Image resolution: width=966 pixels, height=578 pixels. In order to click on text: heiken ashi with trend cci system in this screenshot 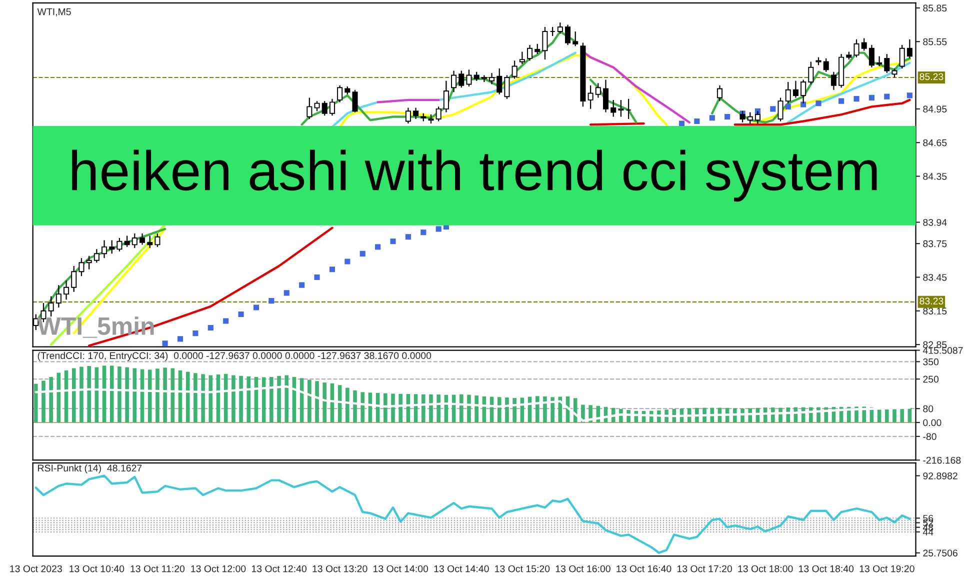, I will do `click(474, 176)`.